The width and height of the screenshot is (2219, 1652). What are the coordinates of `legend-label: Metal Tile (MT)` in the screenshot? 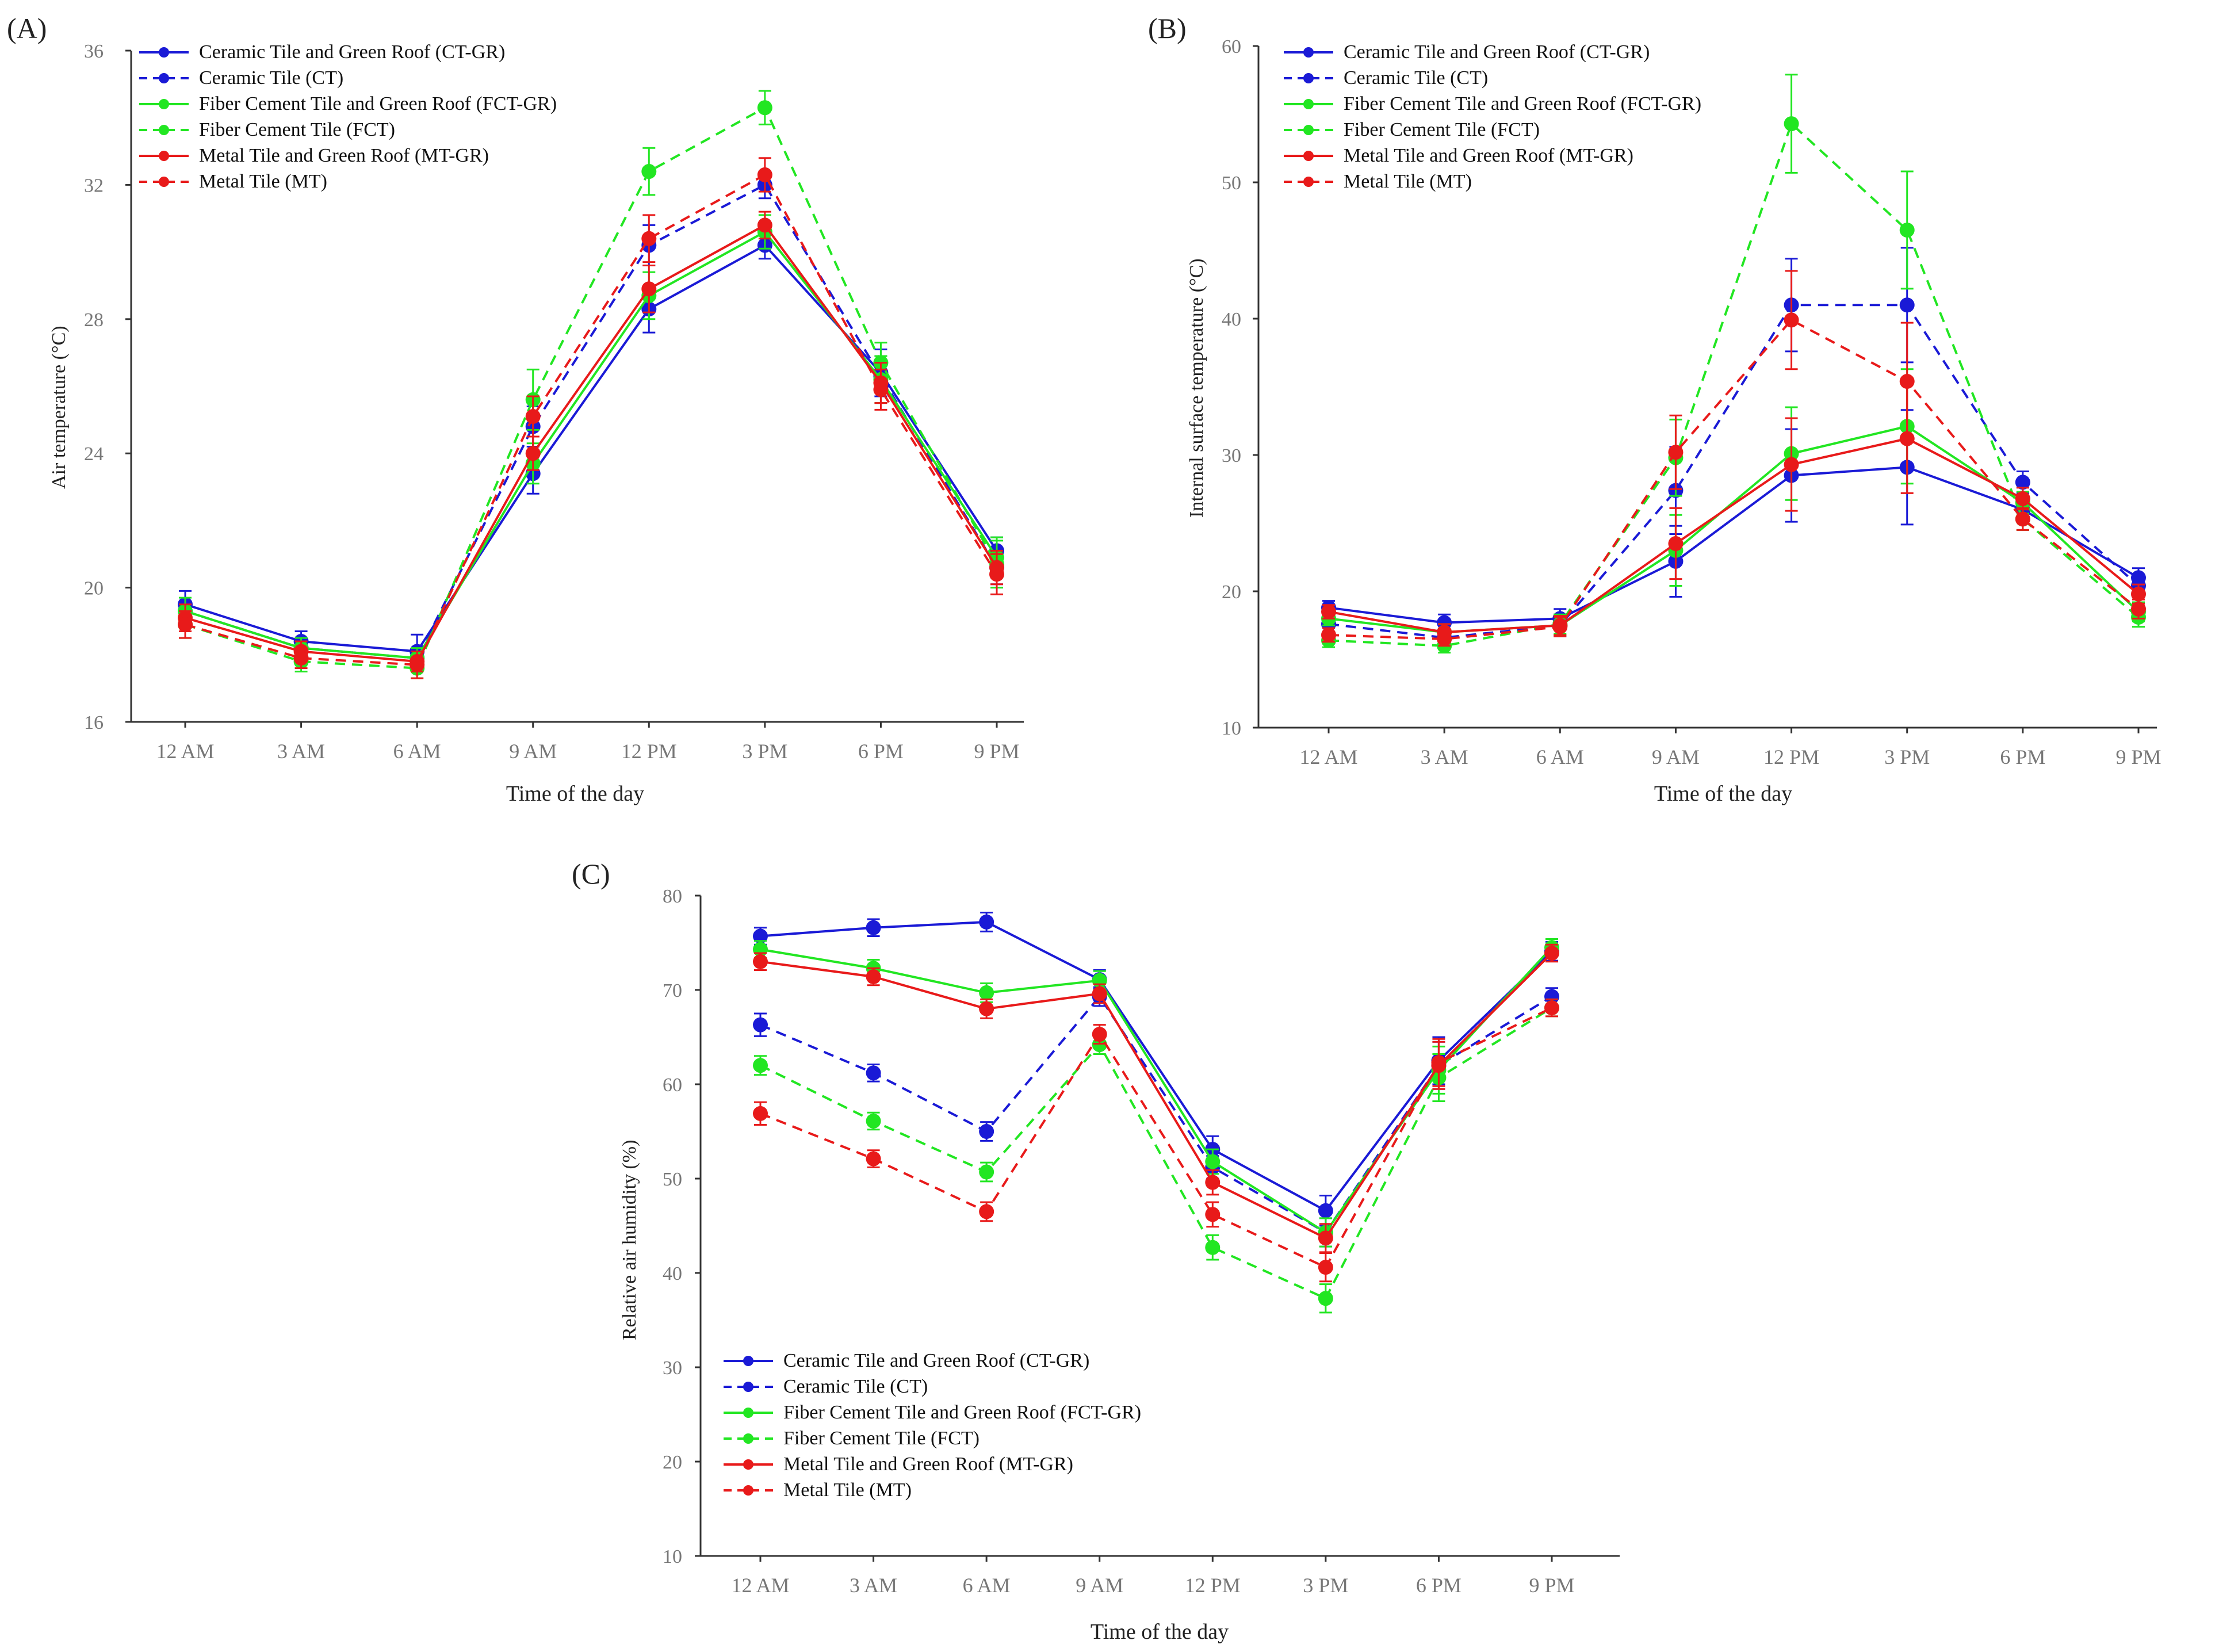 It's located at (263, 181).